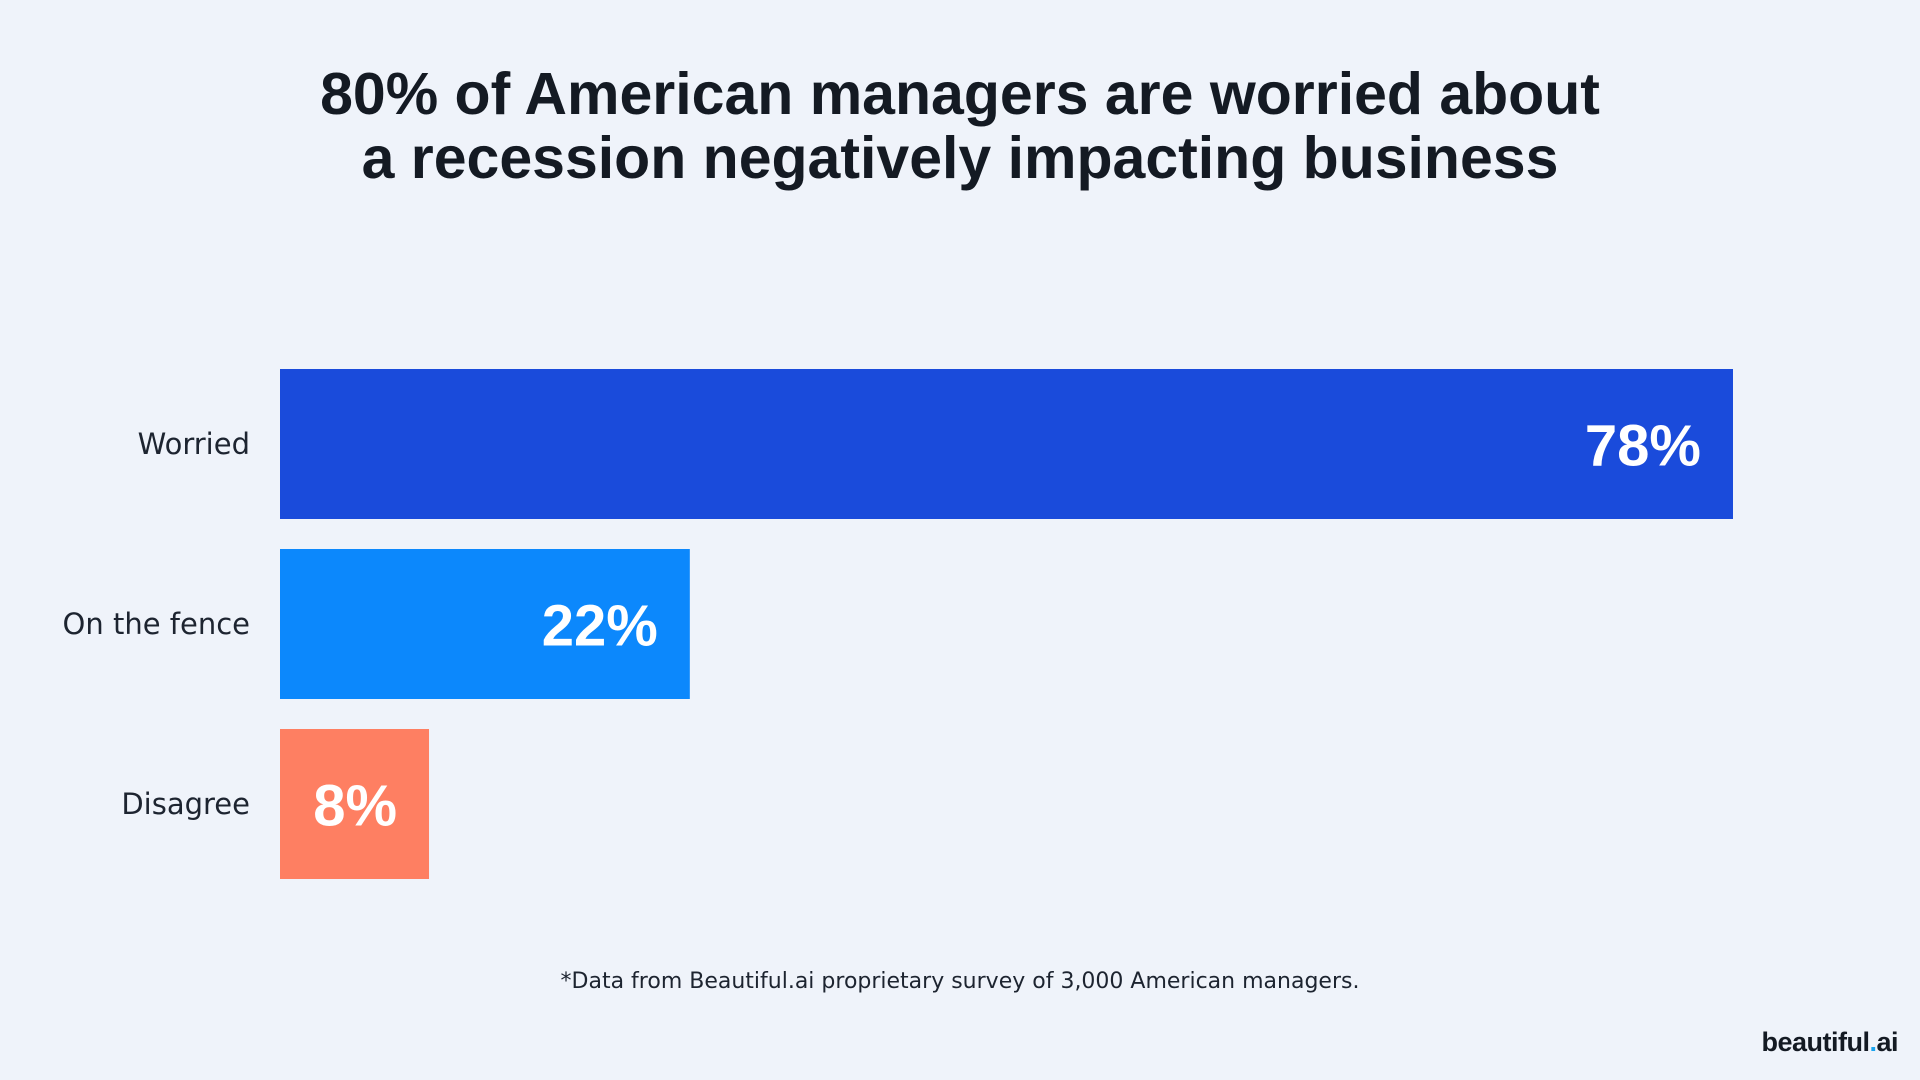  Describe the element at coordinates (1887, 1042) in the screenshot. I see `brand-logo-suffix: ai` at that location.